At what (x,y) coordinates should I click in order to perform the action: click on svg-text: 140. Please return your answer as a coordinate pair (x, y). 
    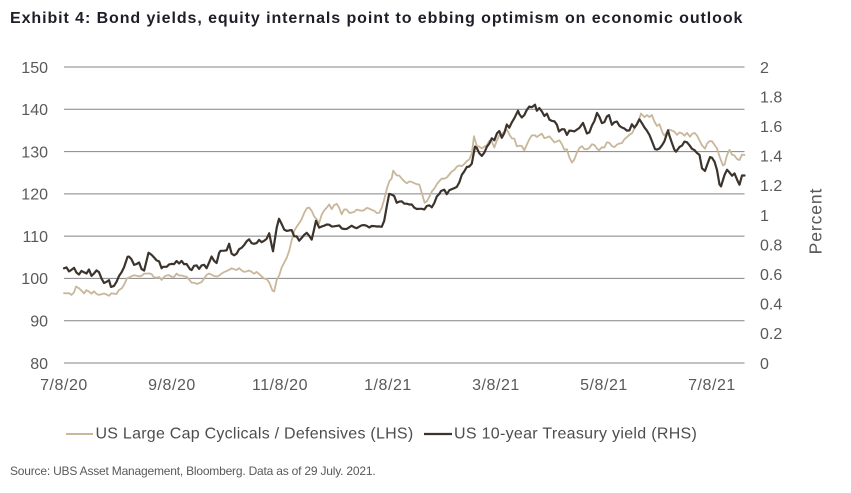
    Looking at the image, I should click on (34, 110).